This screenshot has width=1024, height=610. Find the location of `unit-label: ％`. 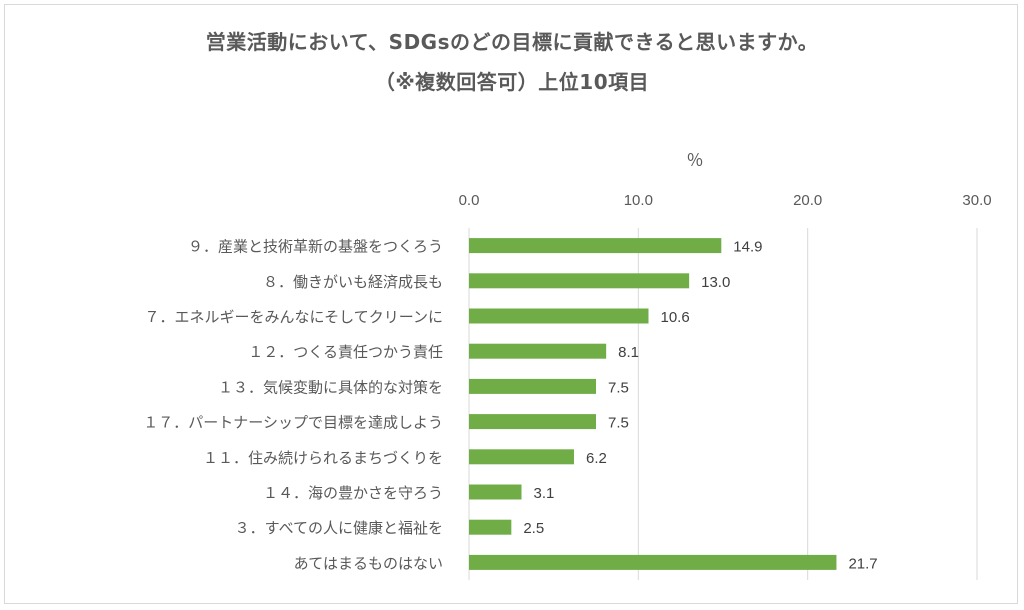

unit-label: ％ is located at coordinates (695, 161).